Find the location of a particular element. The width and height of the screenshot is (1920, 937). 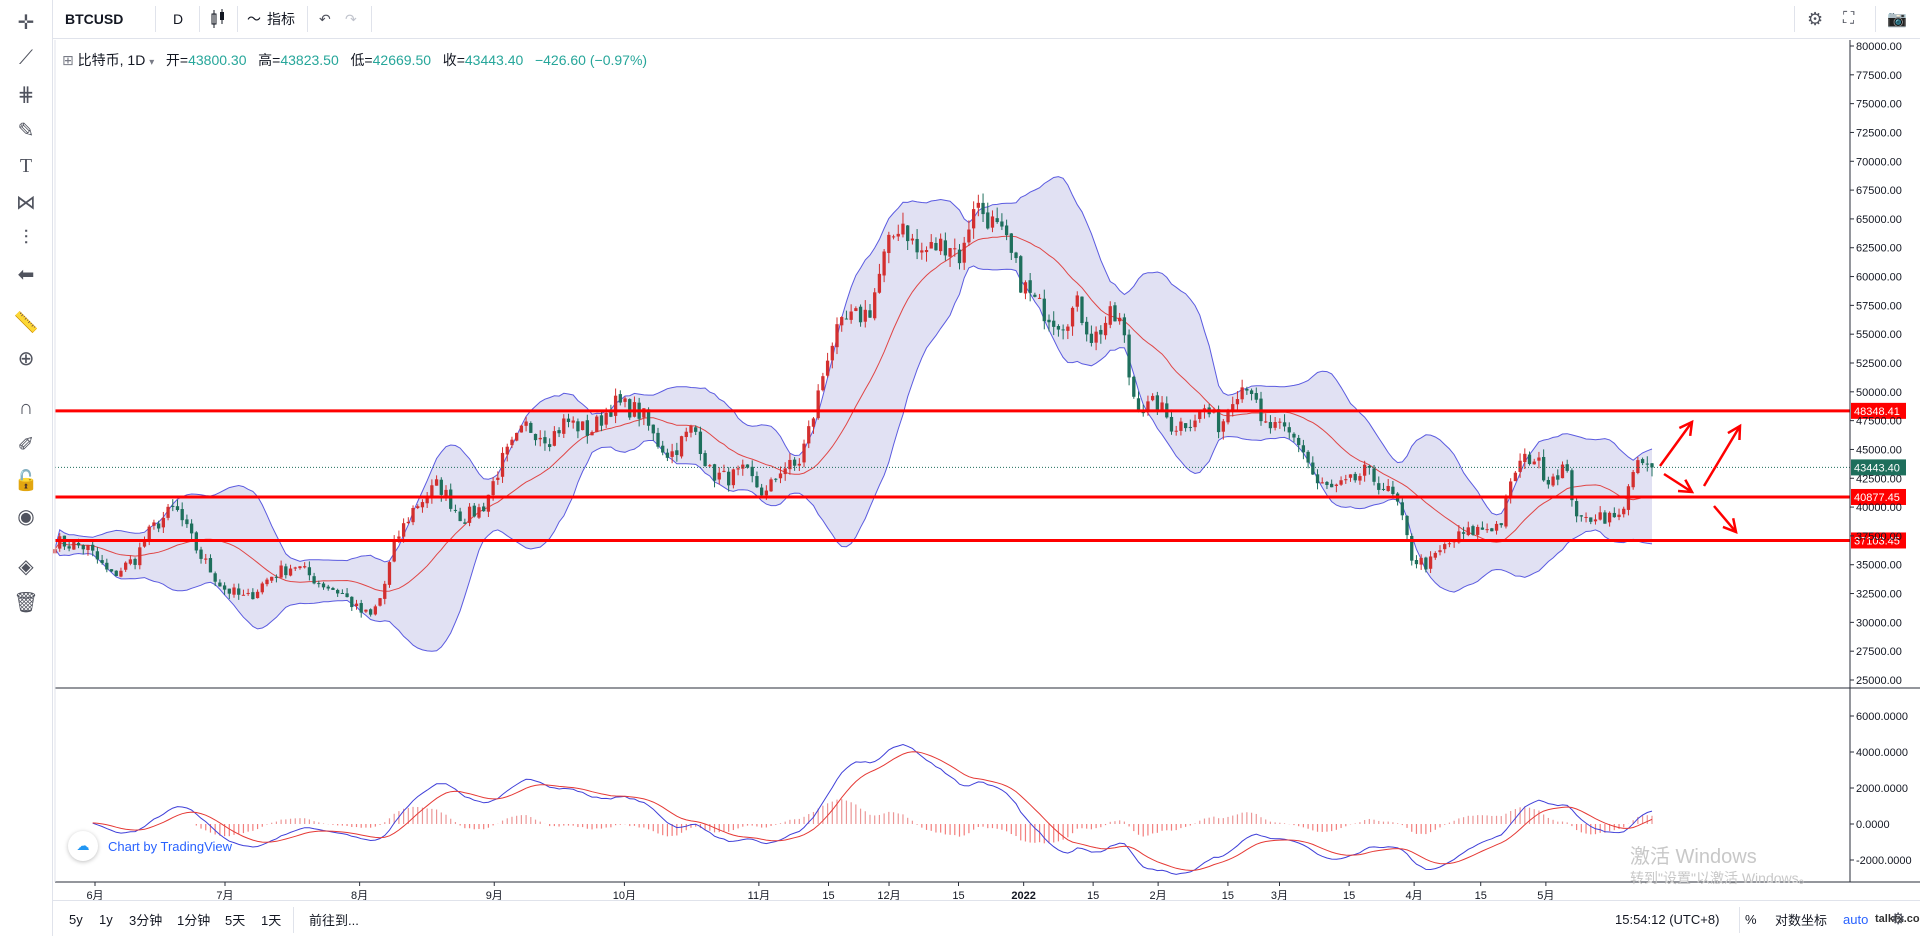

auto-scale-toggle: auto is located at coordinates (1856, 919).